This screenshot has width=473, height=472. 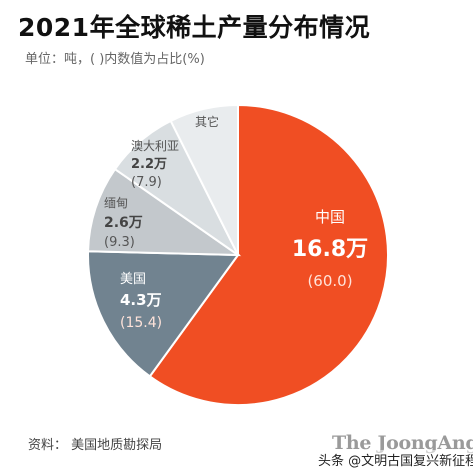 I want to click on chart-subtitle: 单位：吨，( )内数值为占比(%), so click(x=115, y=59).